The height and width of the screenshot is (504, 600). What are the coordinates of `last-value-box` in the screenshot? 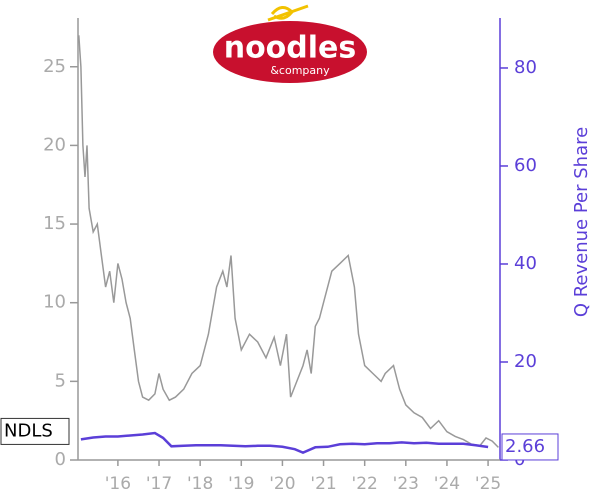 It's located at (530, 447).